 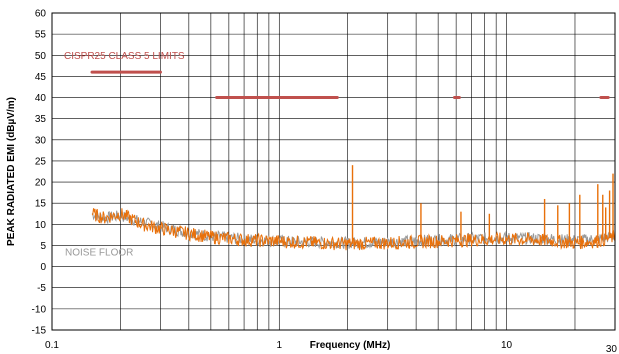 What do you see at coordinates (39, 309) in the screenshot?
I see `y-tick-label: -10` at bounding box center [39, 309].